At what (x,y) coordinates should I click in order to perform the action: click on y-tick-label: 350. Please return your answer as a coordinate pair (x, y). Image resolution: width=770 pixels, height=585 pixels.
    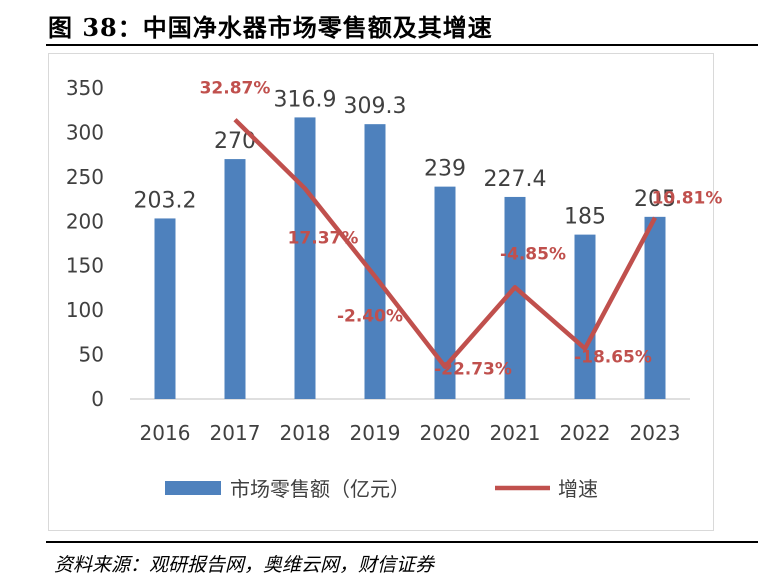
    Looking at the image, I should click on (85, 88).